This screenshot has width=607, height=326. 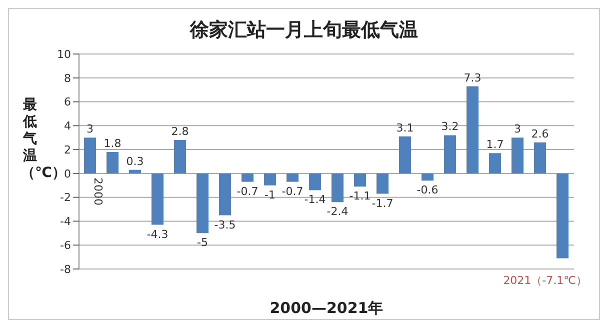 What do you see at coordinates (64, 54) in the screenshot?
I see `y-tick-label: 10` at bounding box center [64, 54].